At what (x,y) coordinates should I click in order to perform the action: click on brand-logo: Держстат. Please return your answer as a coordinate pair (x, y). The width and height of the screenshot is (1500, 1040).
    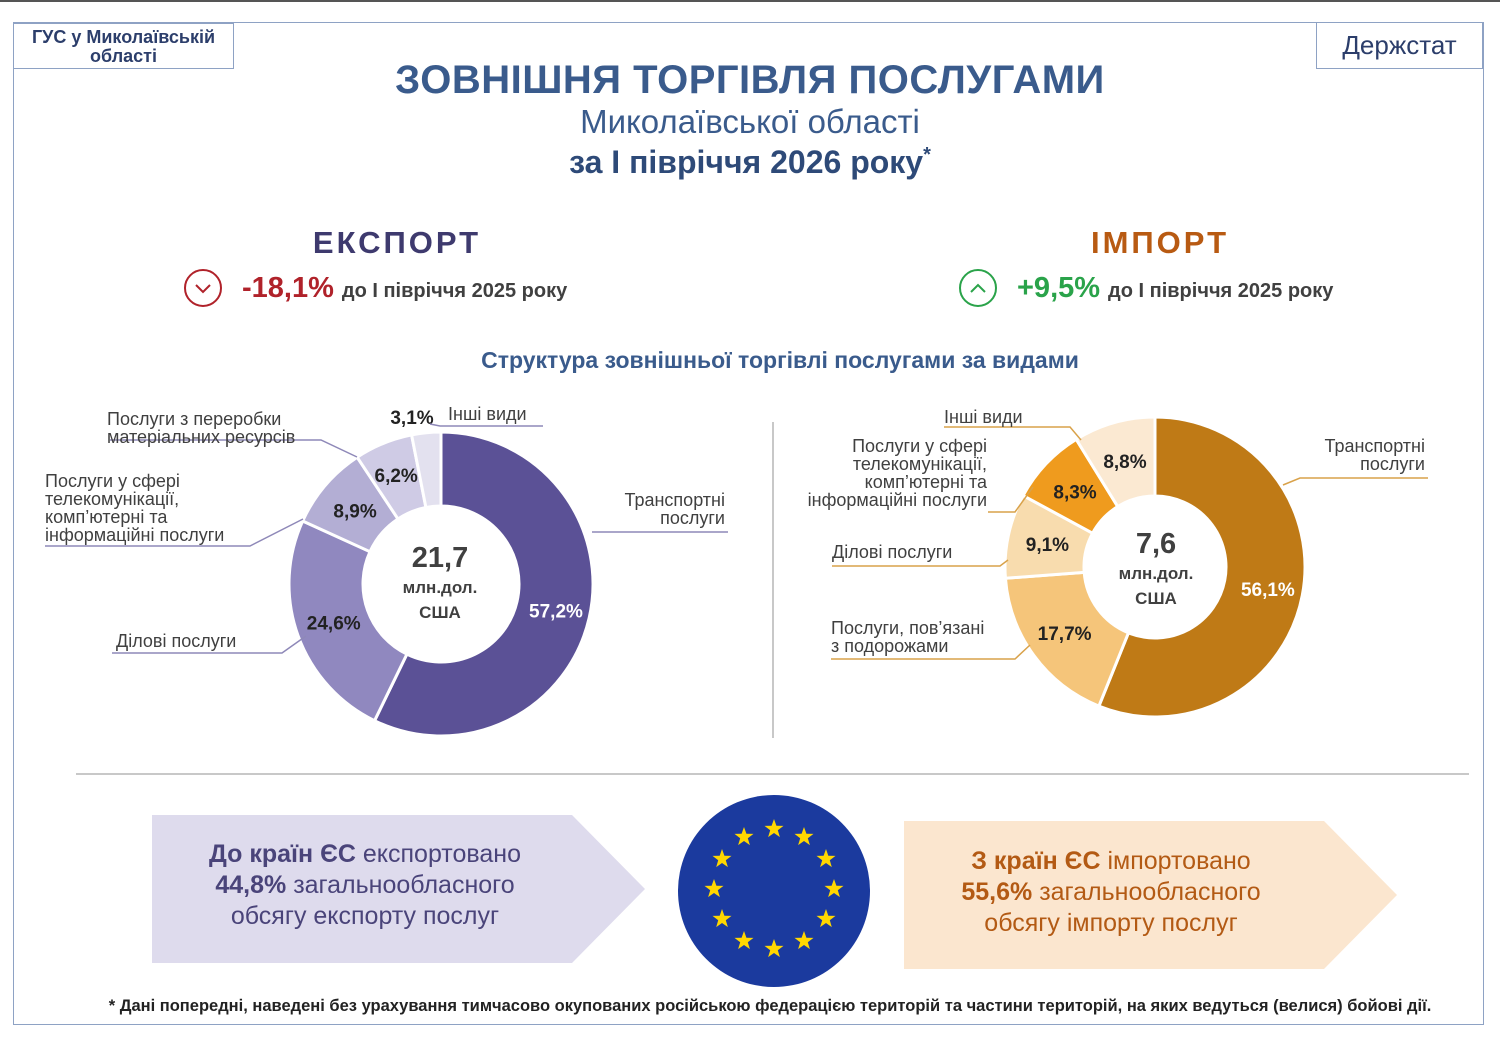
    Looking at the image, I should click on (1399, 45).